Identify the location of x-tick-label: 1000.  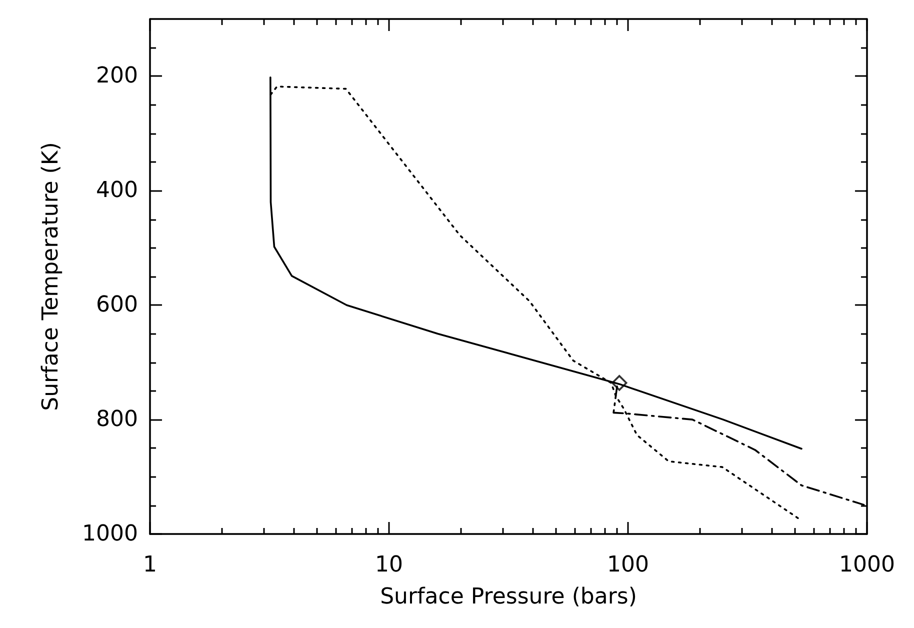
(867, 565).